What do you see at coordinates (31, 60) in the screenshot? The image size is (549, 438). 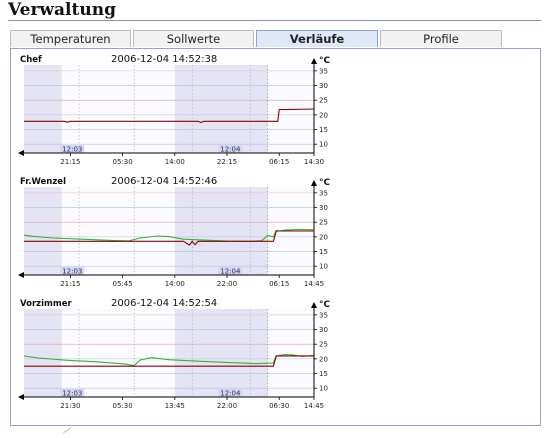 I see `chart-name: Chef` at bounding box center [31, 60].